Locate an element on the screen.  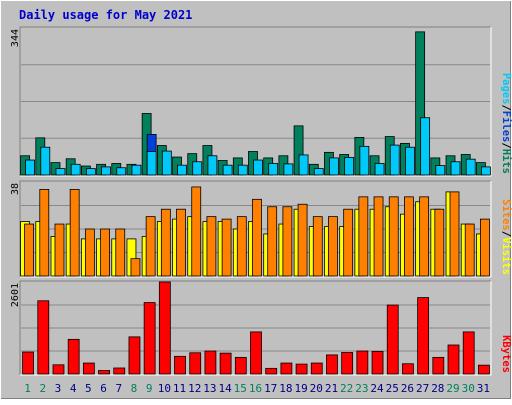
day-label-16: 16 is located at coordinates (255, 388).